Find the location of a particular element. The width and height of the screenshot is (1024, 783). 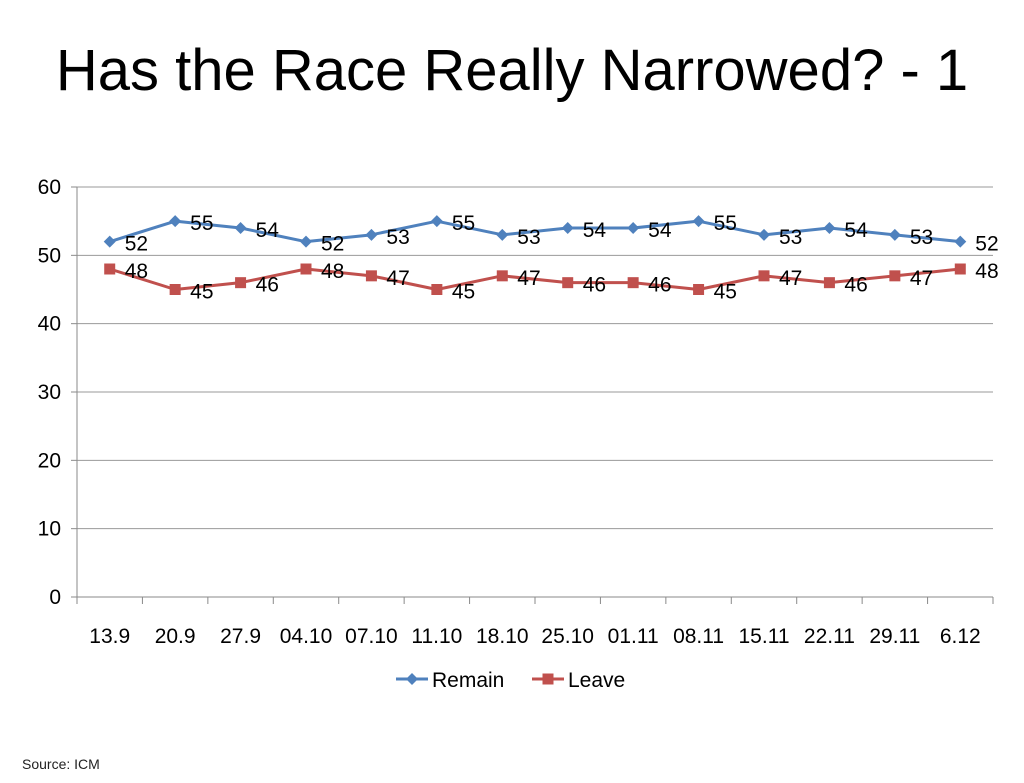

legend-label: Remain is located at coordinates (468, 680).